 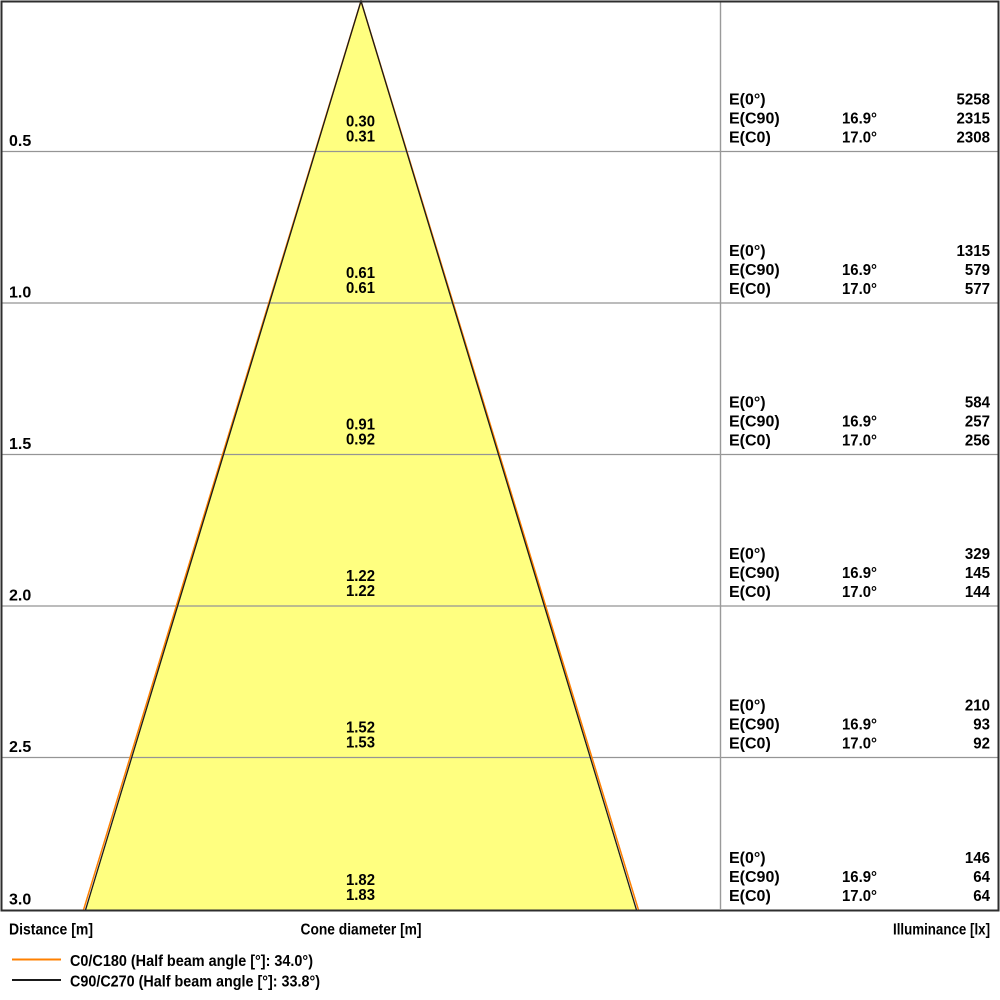 I want to click on svg-text: 145, so click(x=977, y=573).